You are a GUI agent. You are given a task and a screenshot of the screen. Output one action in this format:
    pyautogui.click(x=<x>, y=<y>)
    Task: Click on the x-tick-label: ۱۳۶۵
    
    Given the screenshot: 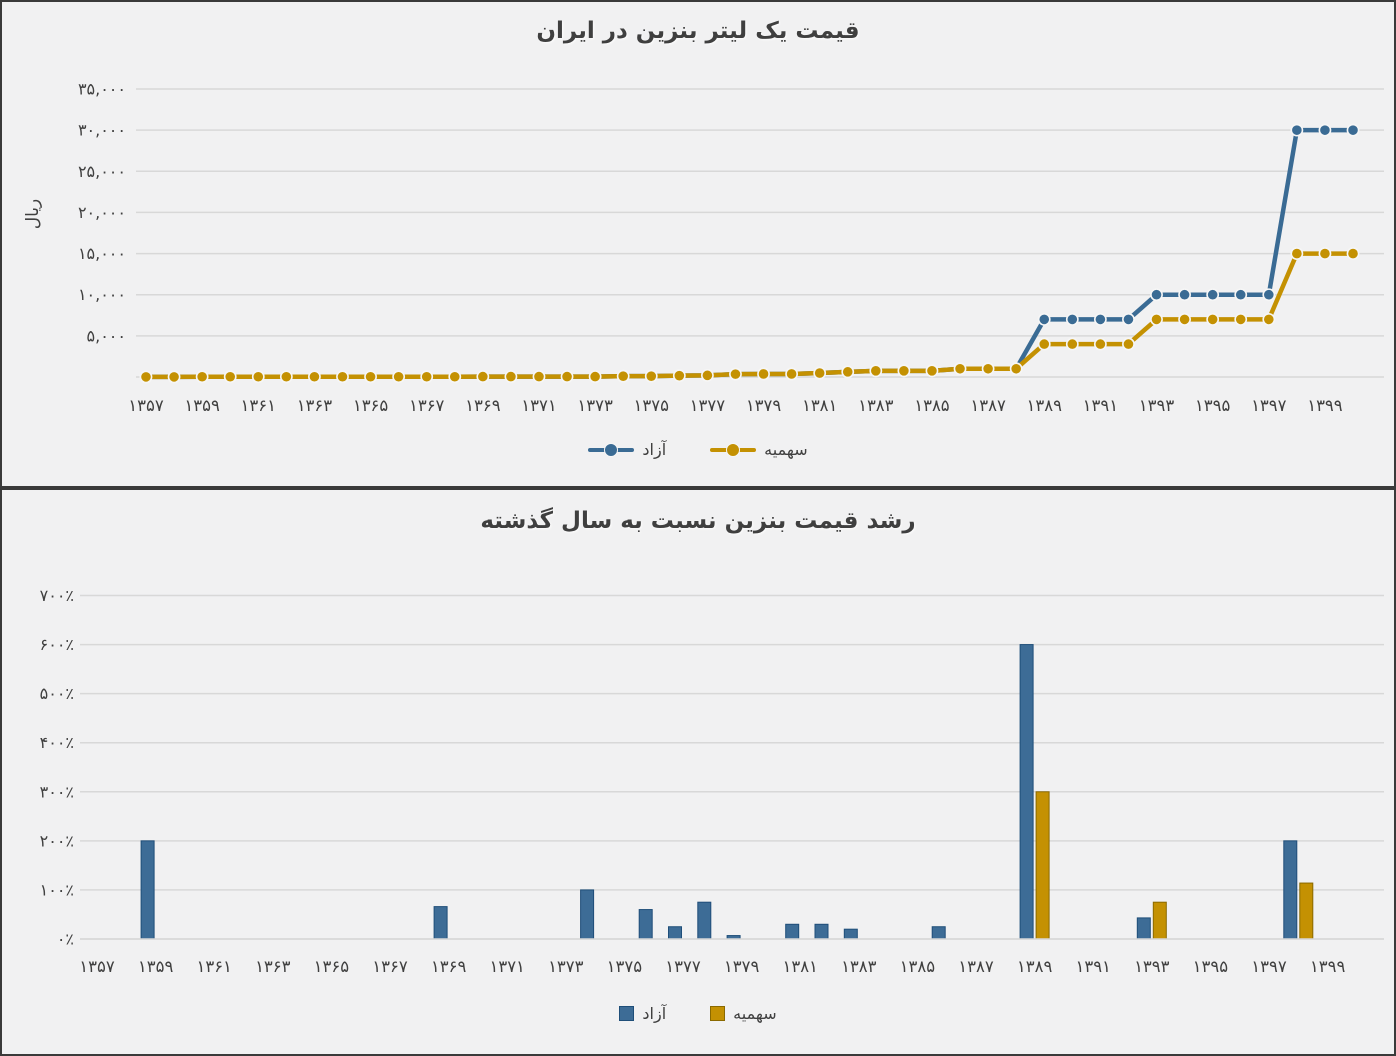 What is the action you would take?
    pyautogui.click(x=332, y=966)
    